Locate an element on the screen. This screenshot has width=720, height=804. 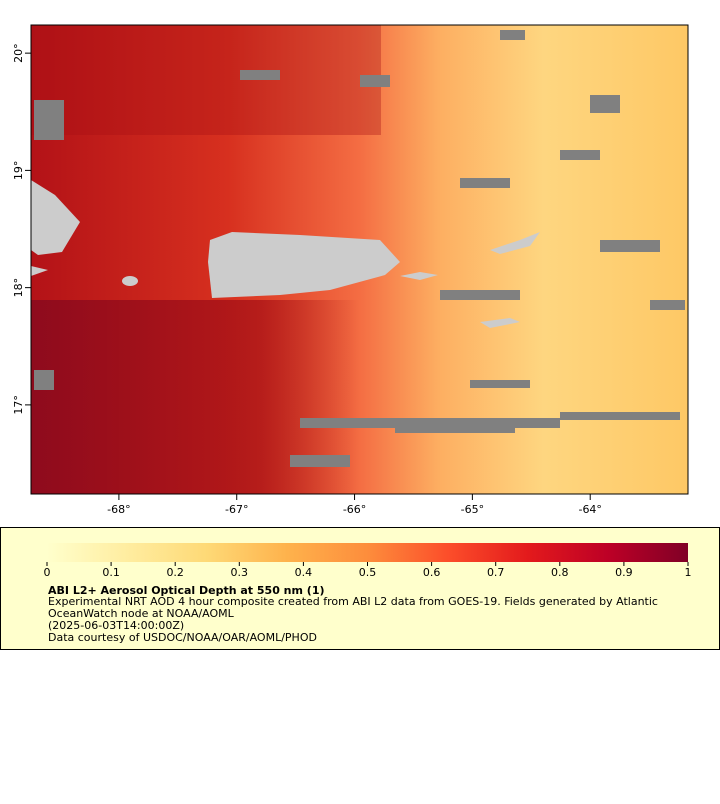
y-tick-label: 19° is located at coordinates (18, 171).